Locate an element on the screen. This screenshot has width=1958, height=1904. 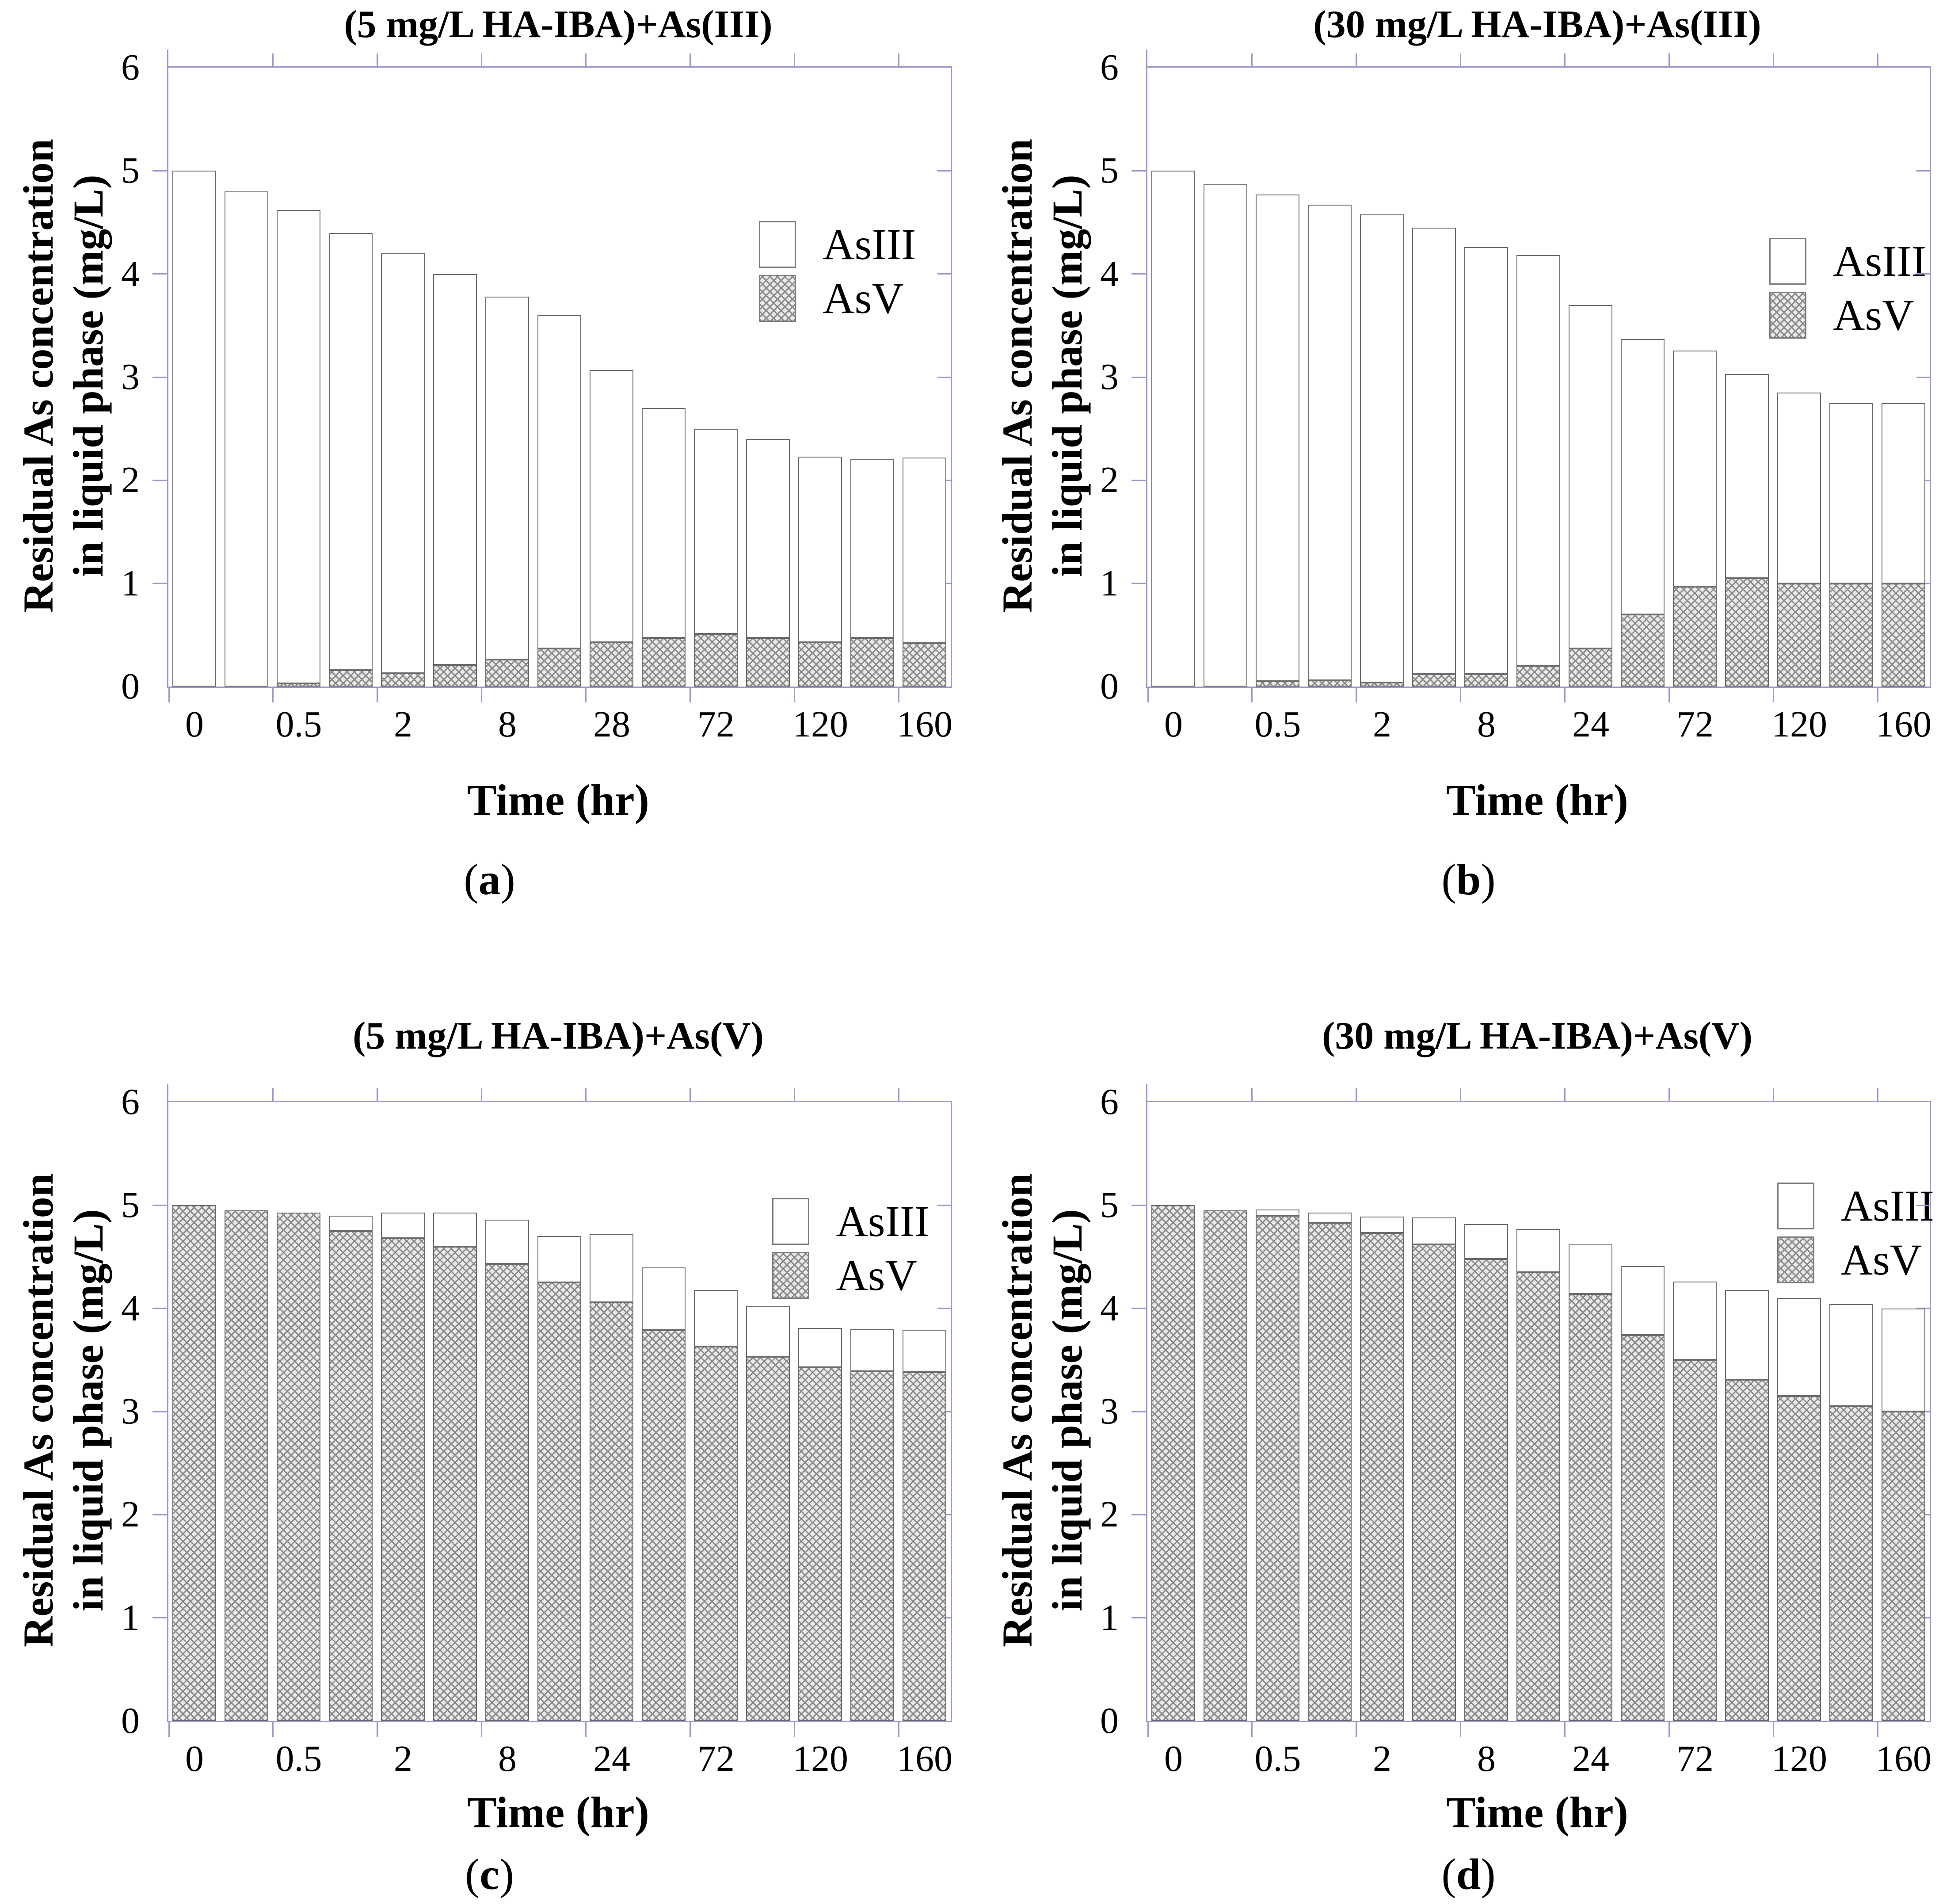
x-tick-label: 0 is located at coordinates (194, 1759).